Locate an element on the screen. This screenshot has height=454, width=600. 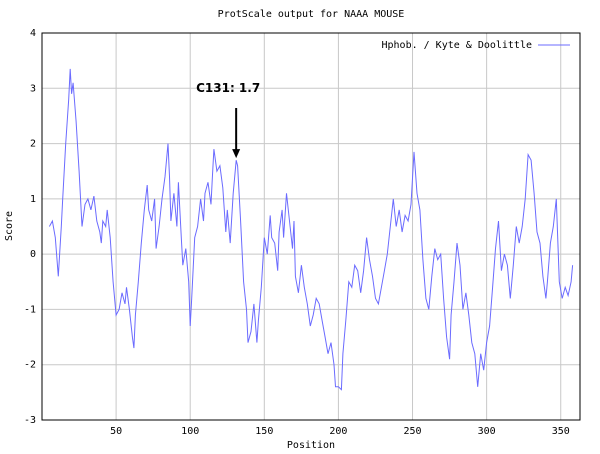
annotation-arrowhead is located at coordinates (236, 154).